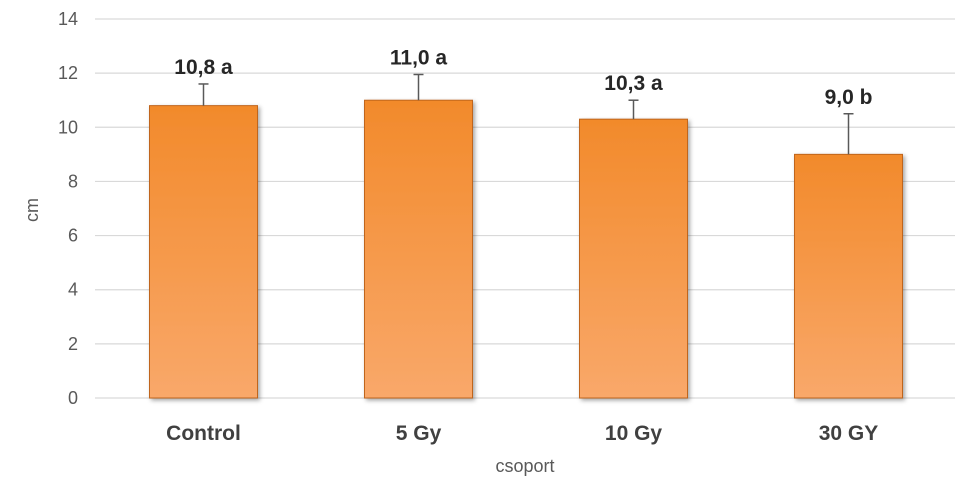 The image size is (955, 480). Describe the element at coordinates (73, 290) in the screenshot. I see `y-tick-label: 4` at that location.